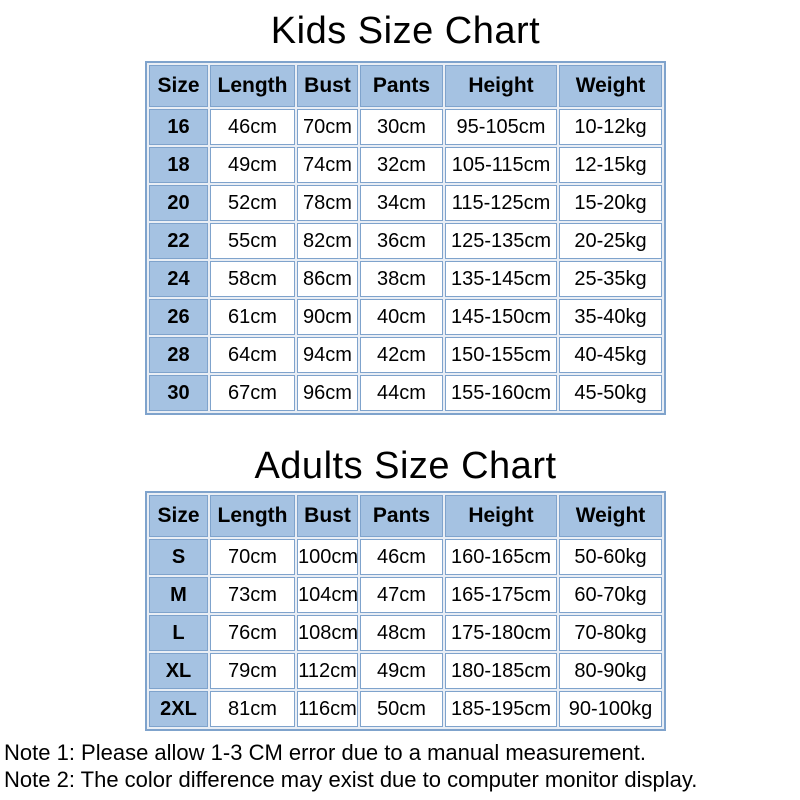 The height and width of the screenshot is (800, 800). I want to click on data-cell: 185-195cm, so click(501, 709).